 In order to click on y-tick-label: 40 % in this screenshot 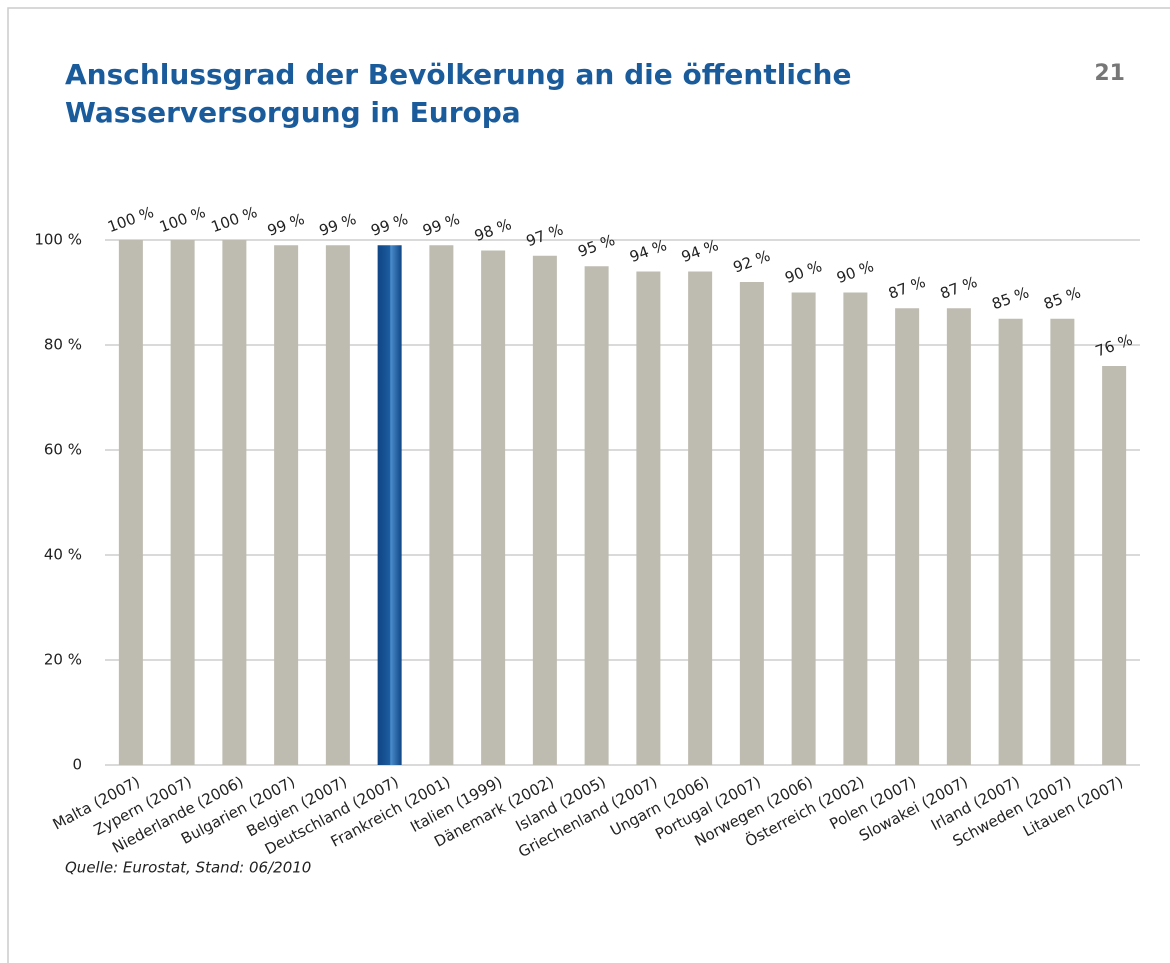, I will do `click(63, 555)`.